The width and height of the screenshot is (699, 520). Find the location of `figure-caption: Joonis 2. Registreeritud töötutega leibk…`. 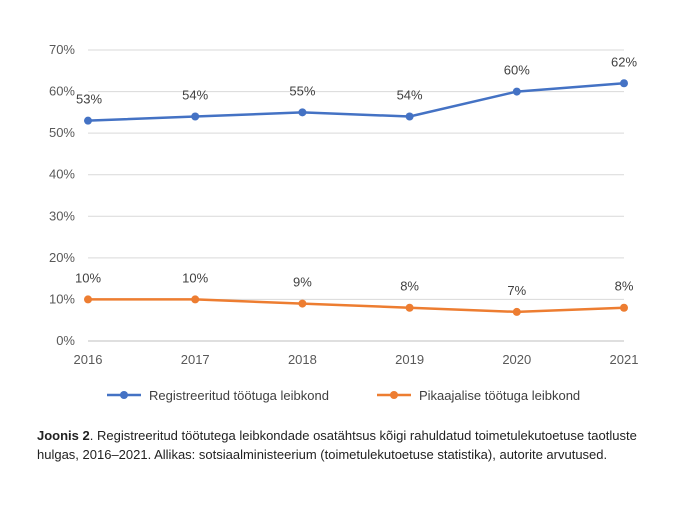

figure-caption: Joonis 2. Registreeritud töötutega leibk… is located at coordinates (347, 445).